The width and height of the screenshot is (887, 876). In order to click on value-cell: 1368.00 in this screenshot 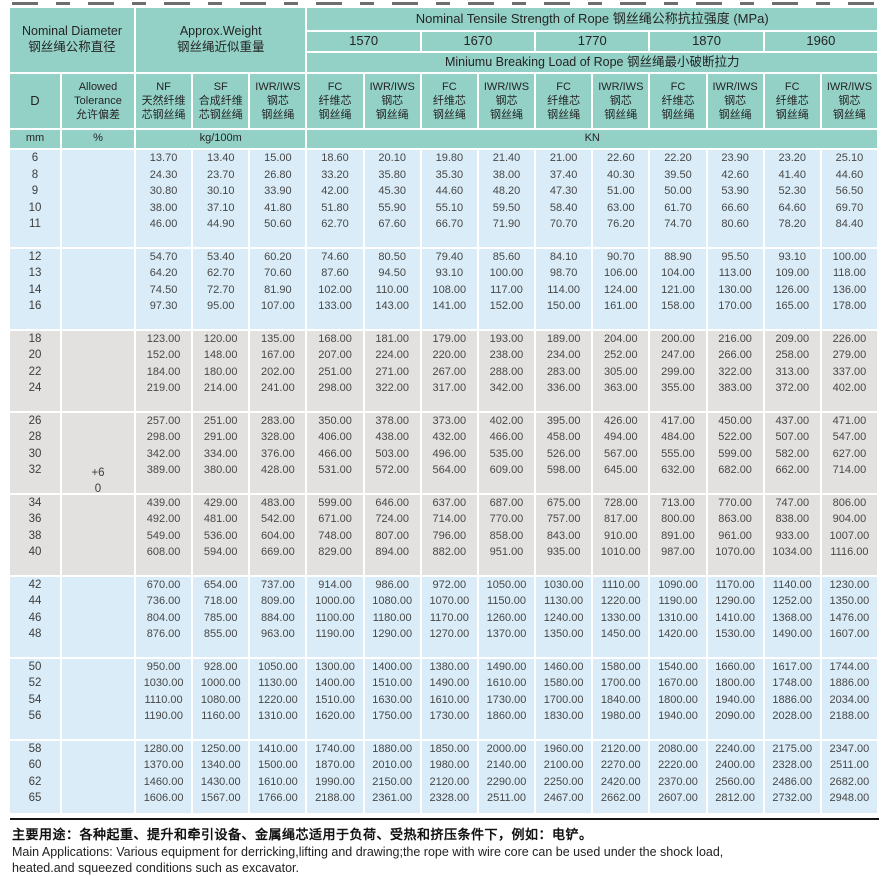, I will do `click(792, 617)`.